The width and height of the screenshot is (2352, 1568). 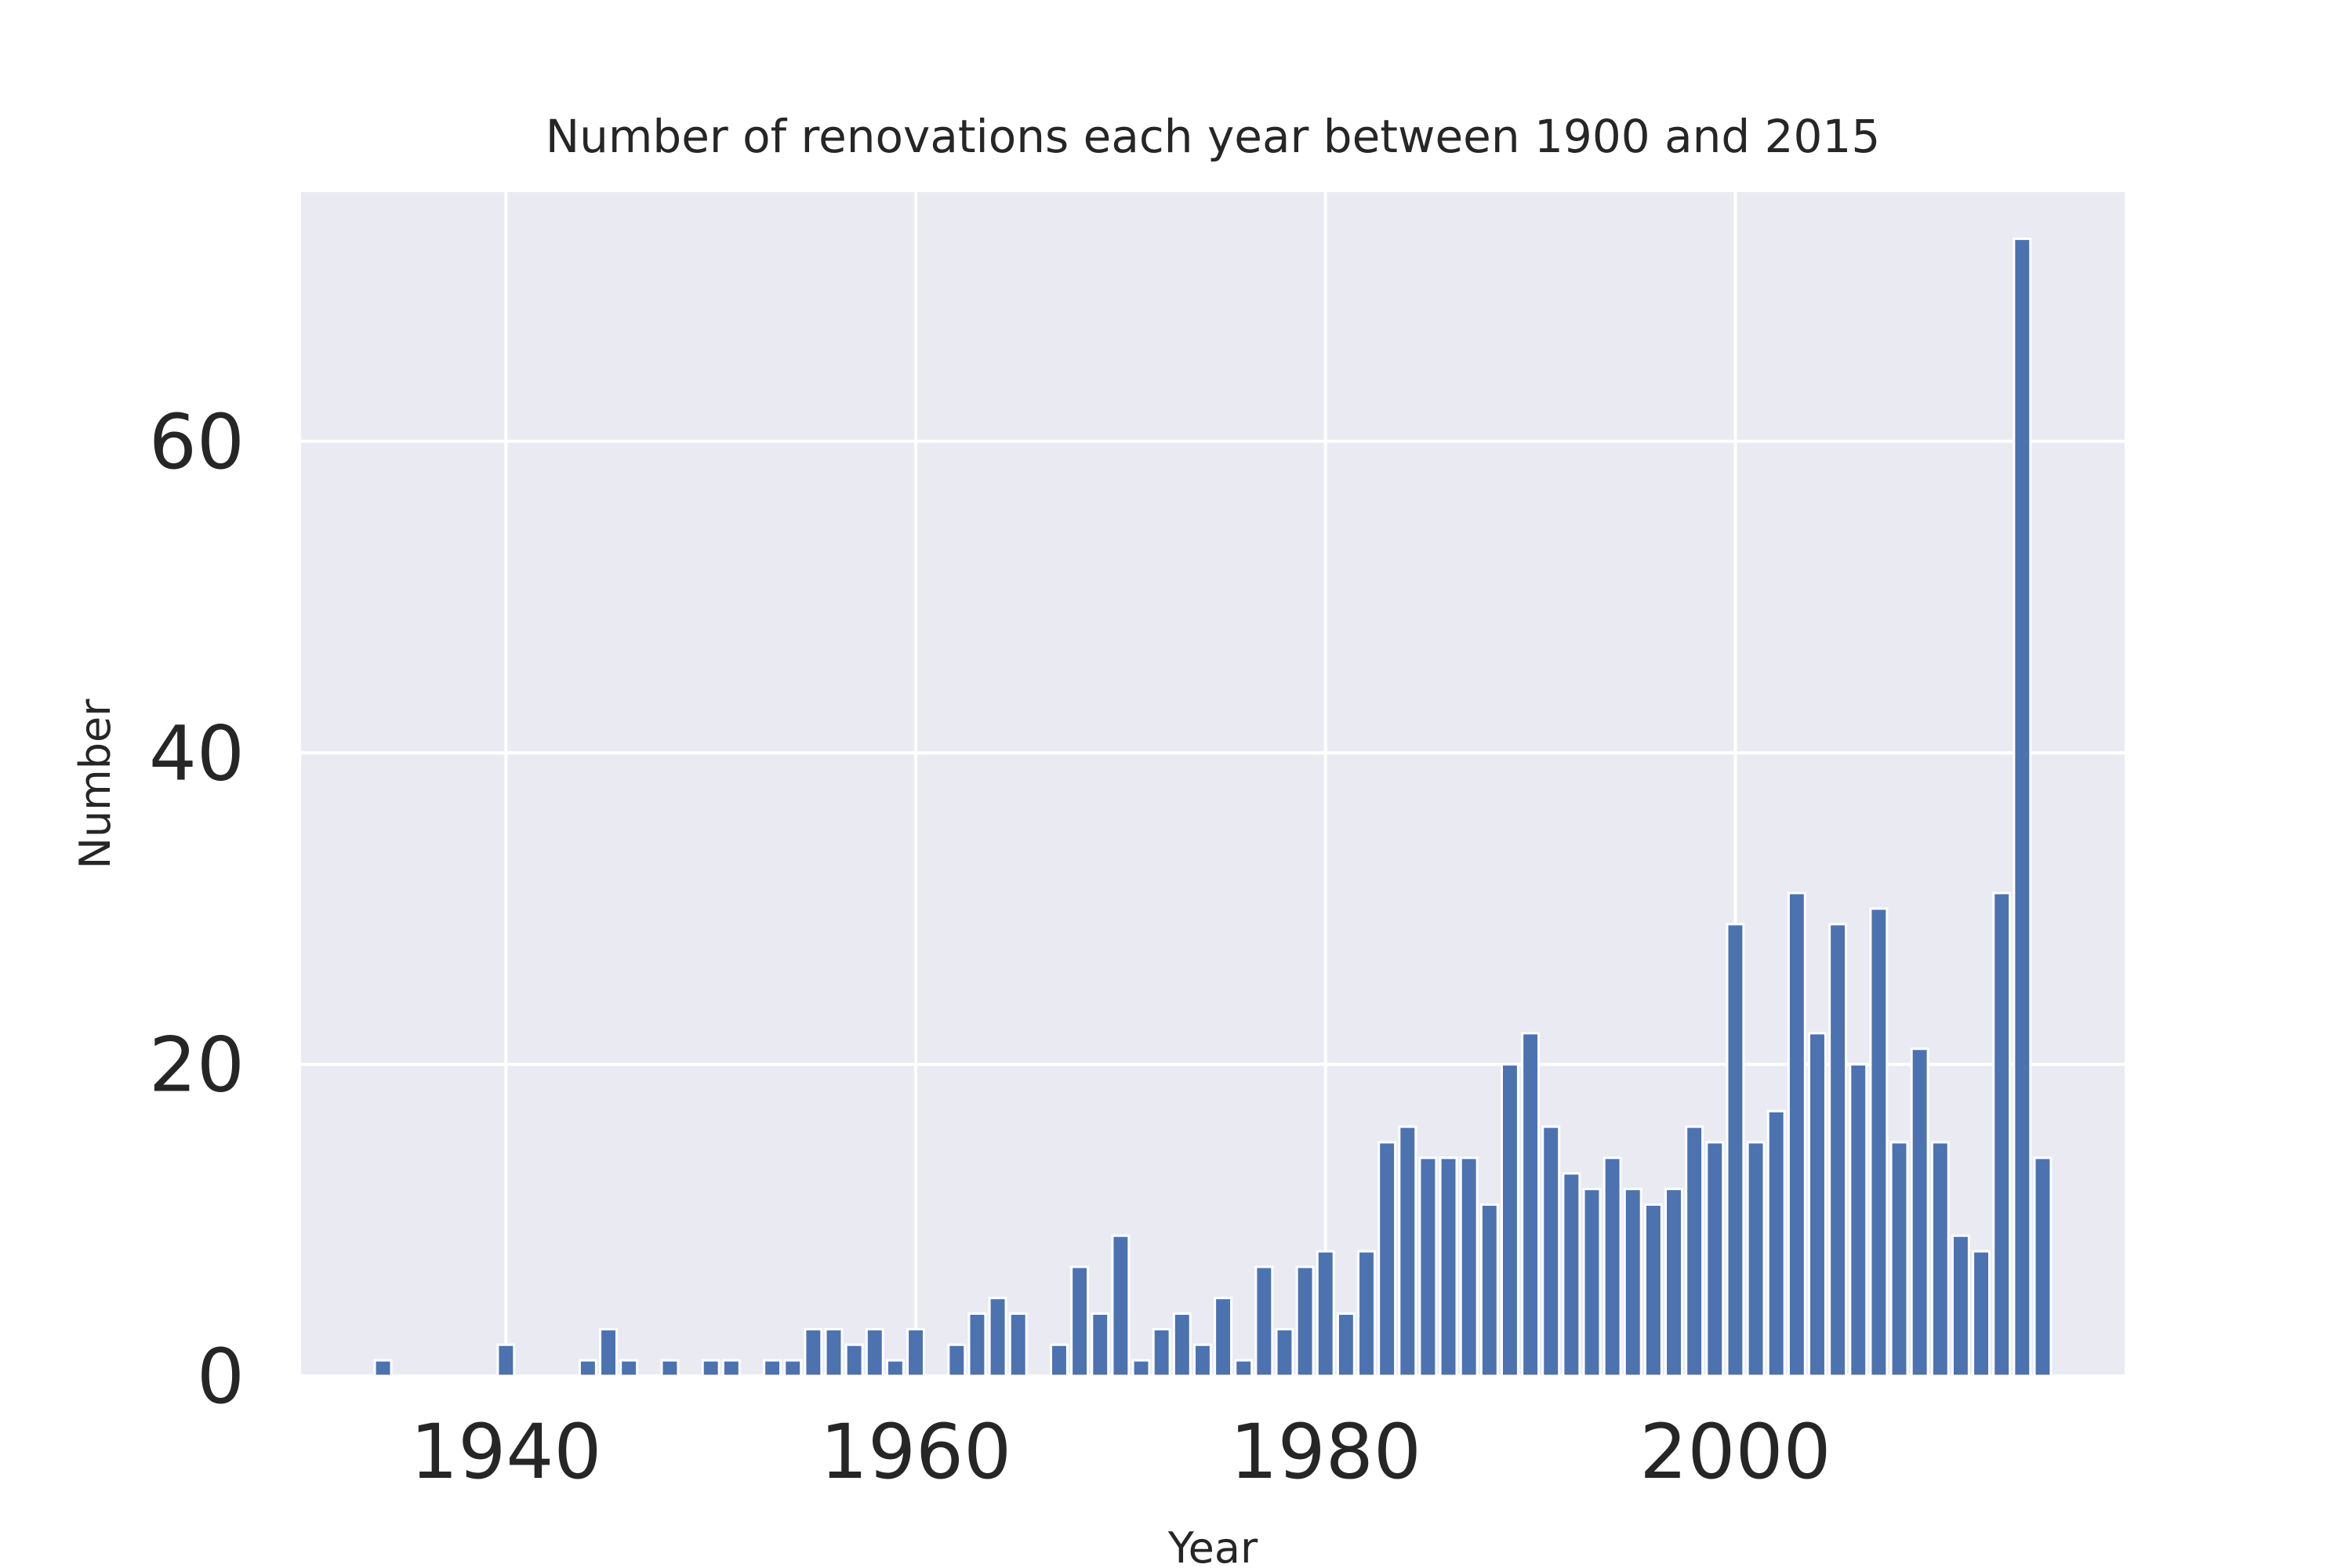 I want to click on y-tick-label: 0, so click(x=221, y=1377).